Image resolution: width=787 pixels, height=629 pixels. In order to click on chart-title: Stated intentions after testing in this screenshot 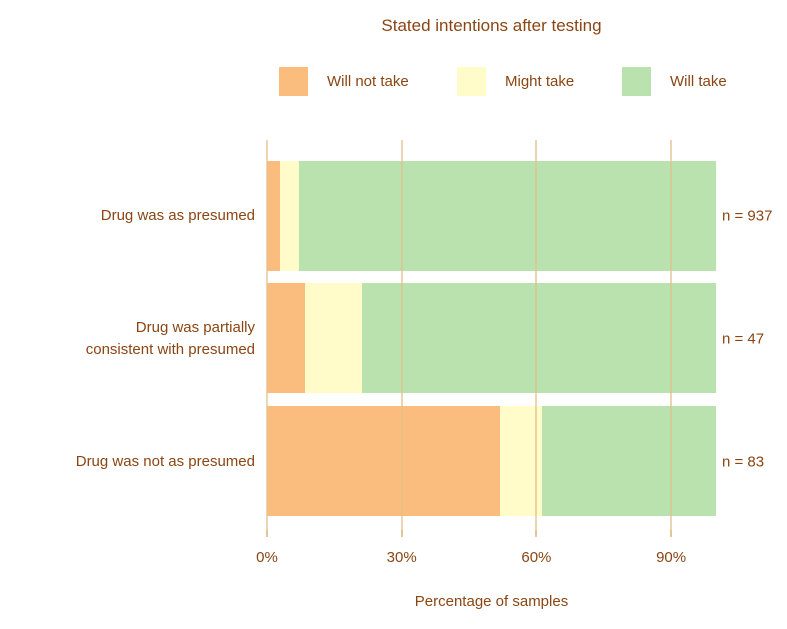, I will do `click(491, 25)`.